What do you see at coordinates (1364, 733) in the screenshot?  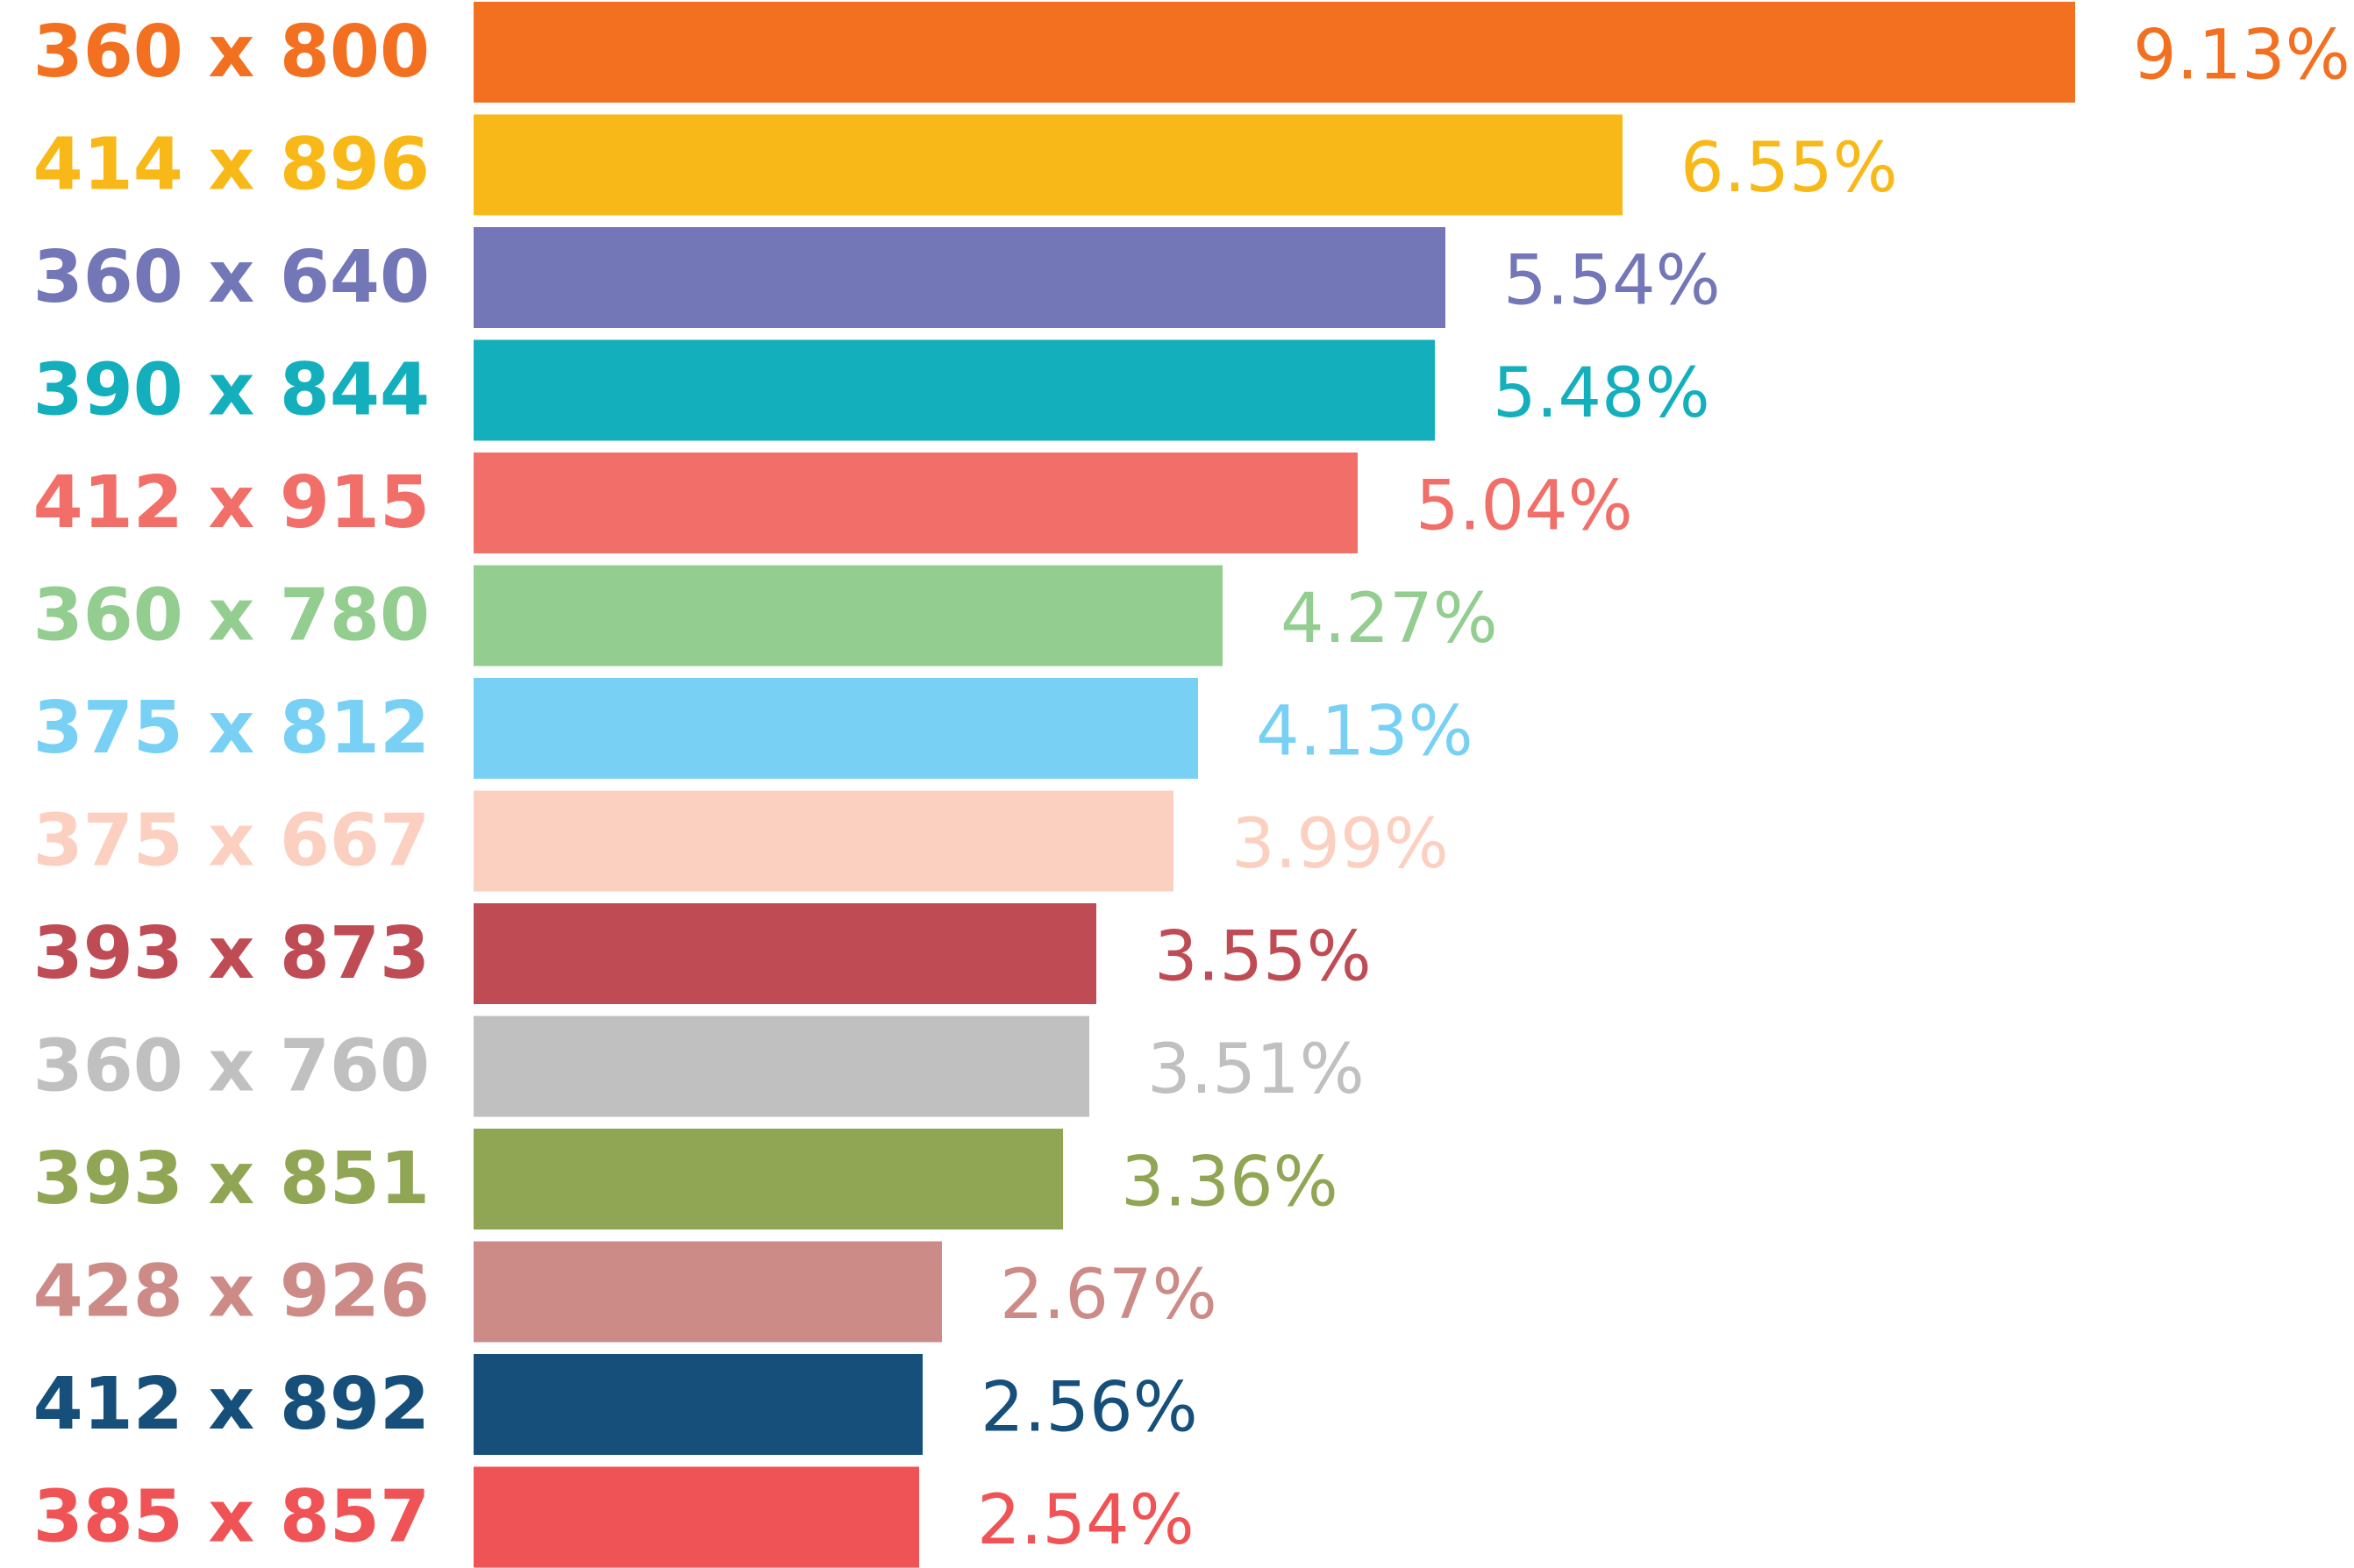 I see `value-label-6: 4.13%` at bounding box center [1364, 733].